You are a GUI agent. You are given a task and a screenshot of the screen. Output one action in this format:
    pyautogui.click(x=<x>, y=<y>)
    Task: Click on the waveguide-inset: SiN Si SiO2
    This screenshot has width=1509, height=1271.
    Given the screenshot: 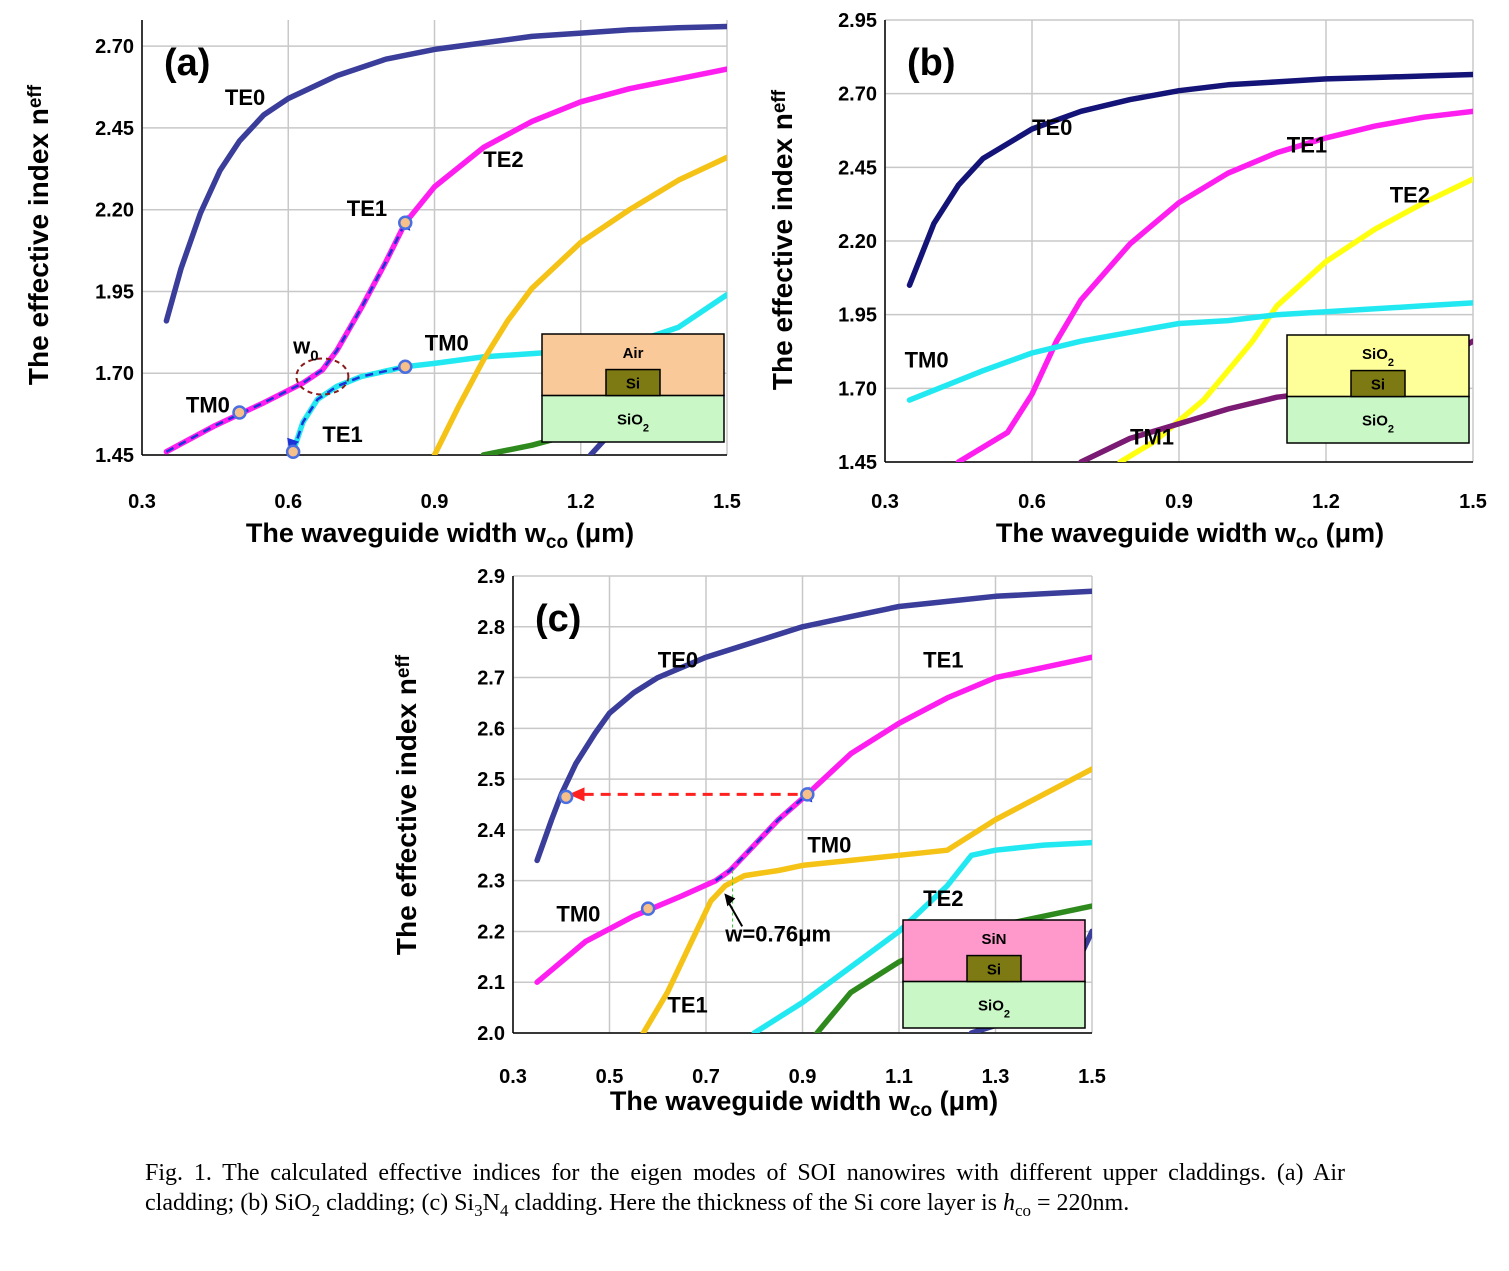 What is the action you would take?
    pyautogui.click(x=994, y=974)
    